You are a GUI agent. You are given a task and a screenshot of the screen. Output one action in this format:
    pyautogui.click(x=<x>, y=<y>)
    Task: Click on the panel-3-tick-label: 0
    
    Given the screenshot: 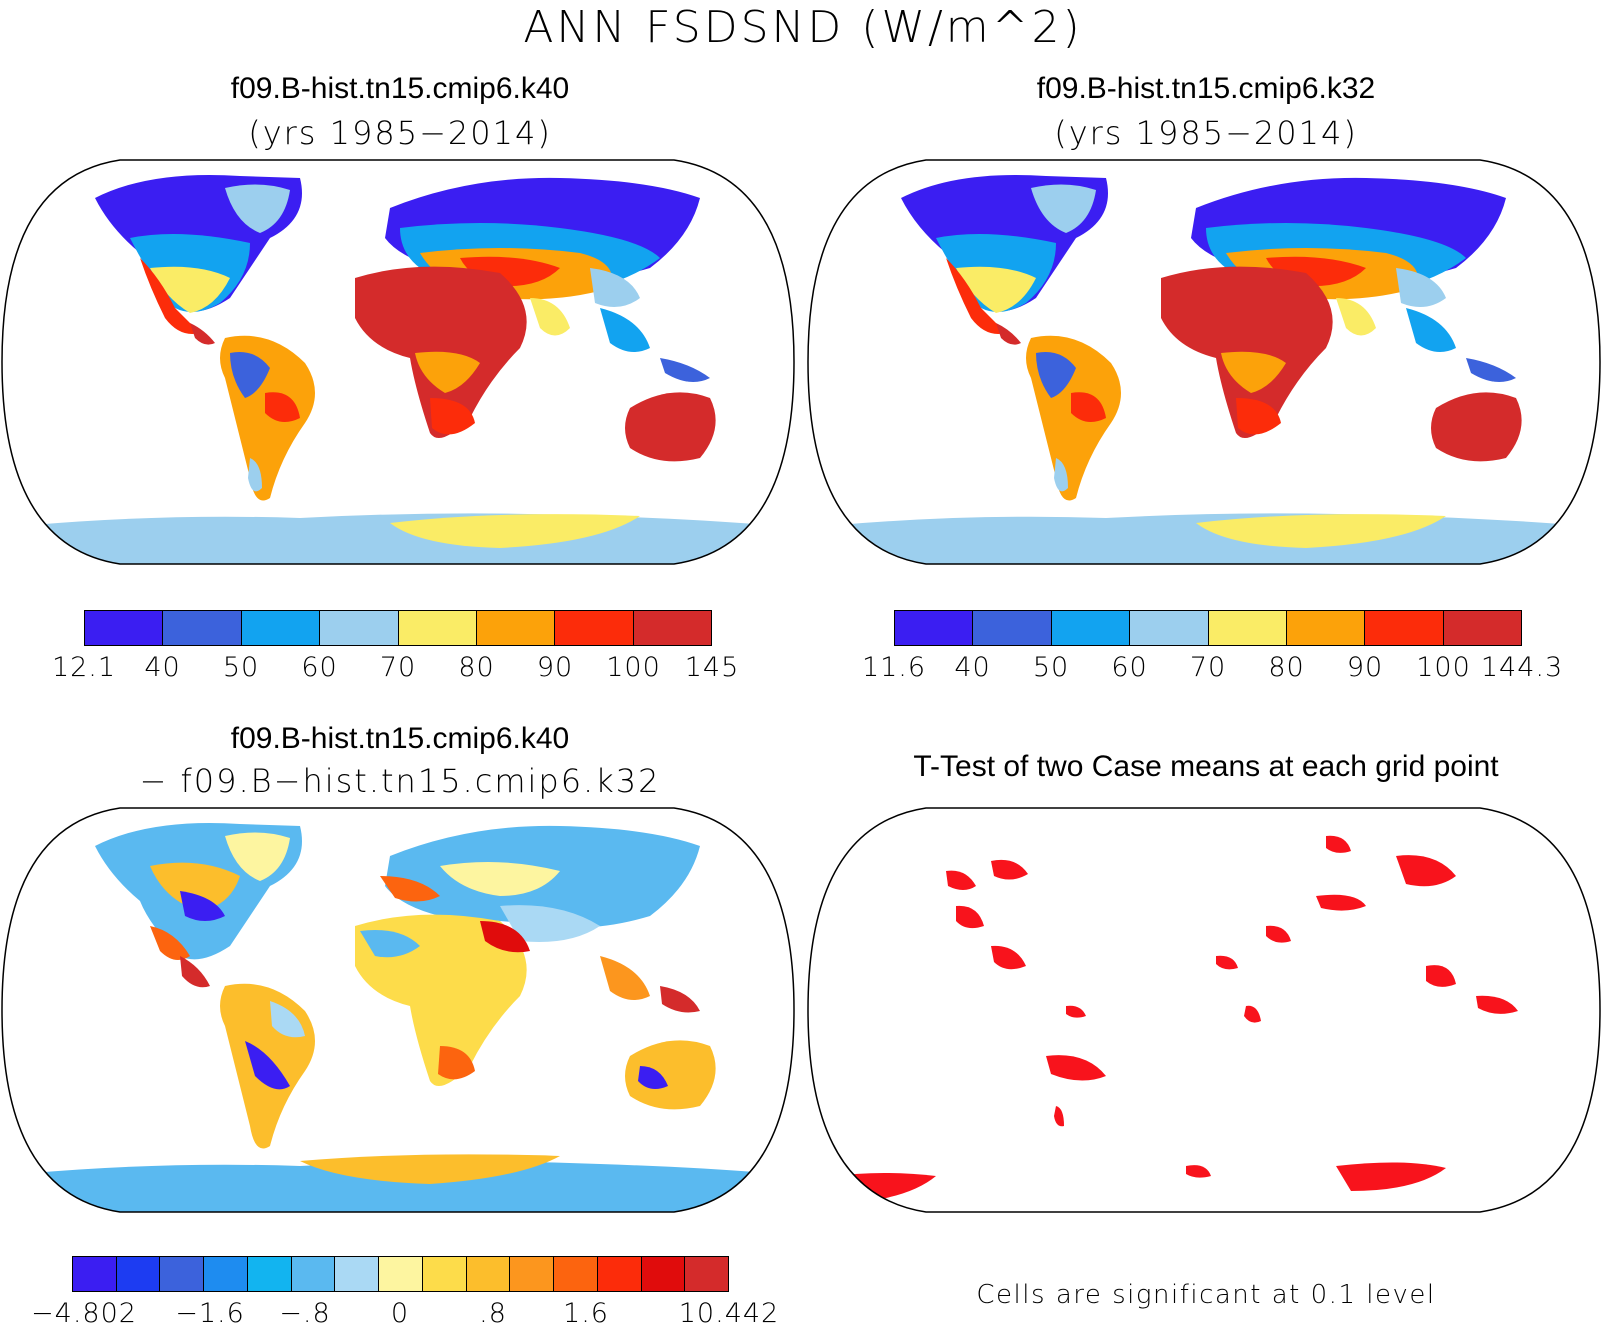 What is the action you would take?
    pyautogui.click(x=400, y=1313)
    